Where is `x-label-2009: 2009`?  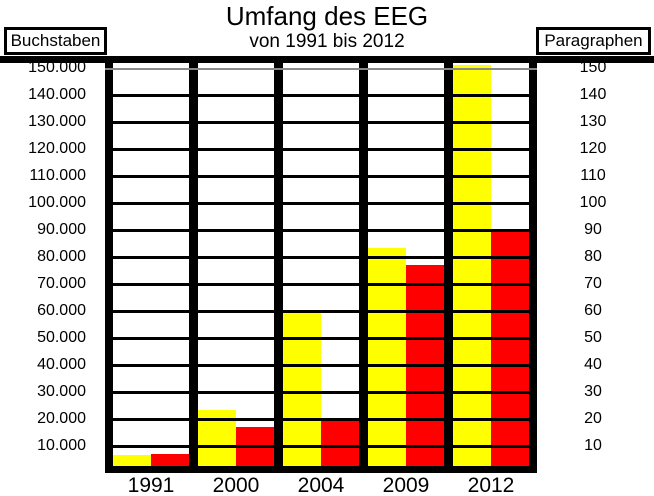 x-label-2009: 2009 is located at coordinates (406, 485).